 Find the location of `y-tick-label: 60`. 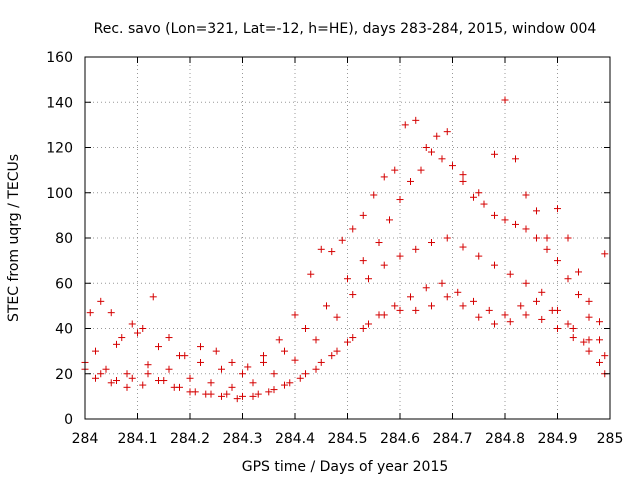

y-tick-label: 60 is located at coordinates (64, 284).